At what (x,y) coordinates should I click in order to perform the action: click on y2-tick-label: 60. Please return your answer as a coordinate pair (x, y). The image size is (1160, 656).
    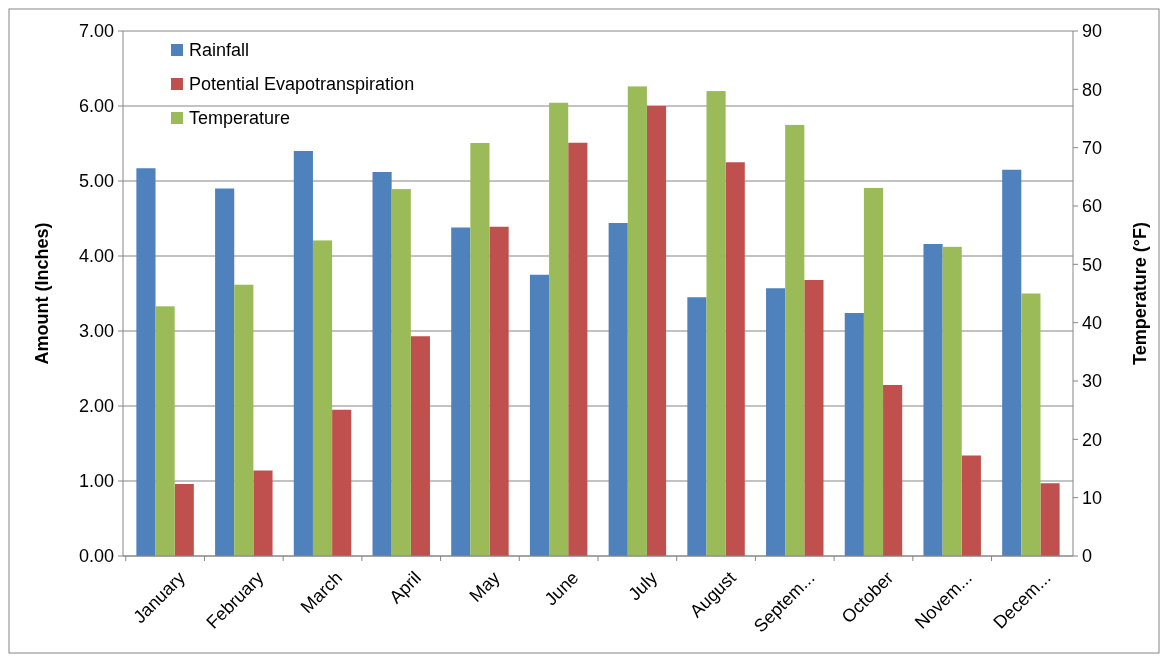
    Looking at the image, I should click on (1092, 206).